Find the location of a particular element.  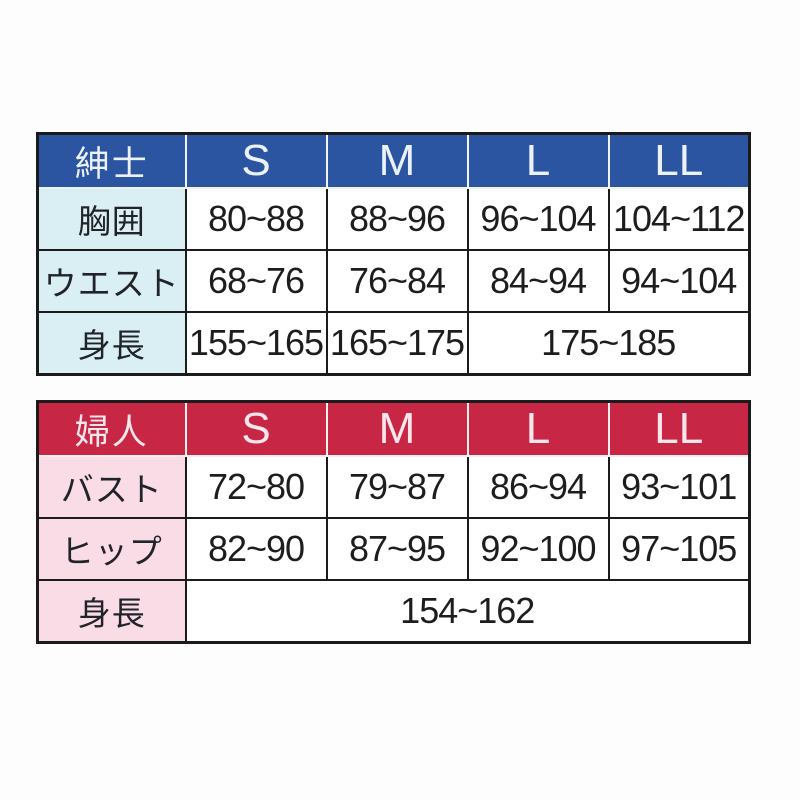

table-header-row: 紳士 S M L LL is located at coordinates (393, 160).